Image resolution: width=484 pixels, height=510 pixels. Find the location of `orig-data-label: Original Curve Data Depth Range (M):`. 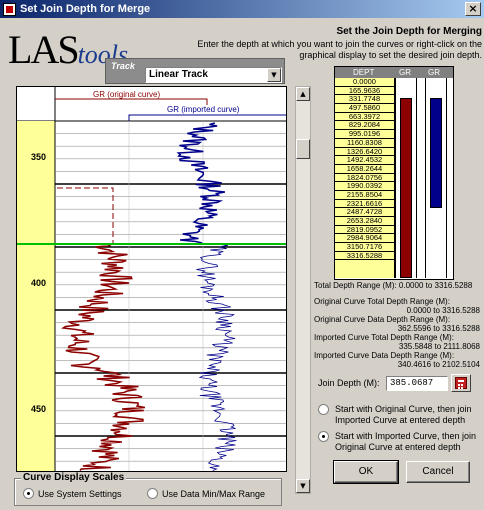

orig-data-label: Original Curve Data Depth Range (M): is located at coordinates (382, 319).